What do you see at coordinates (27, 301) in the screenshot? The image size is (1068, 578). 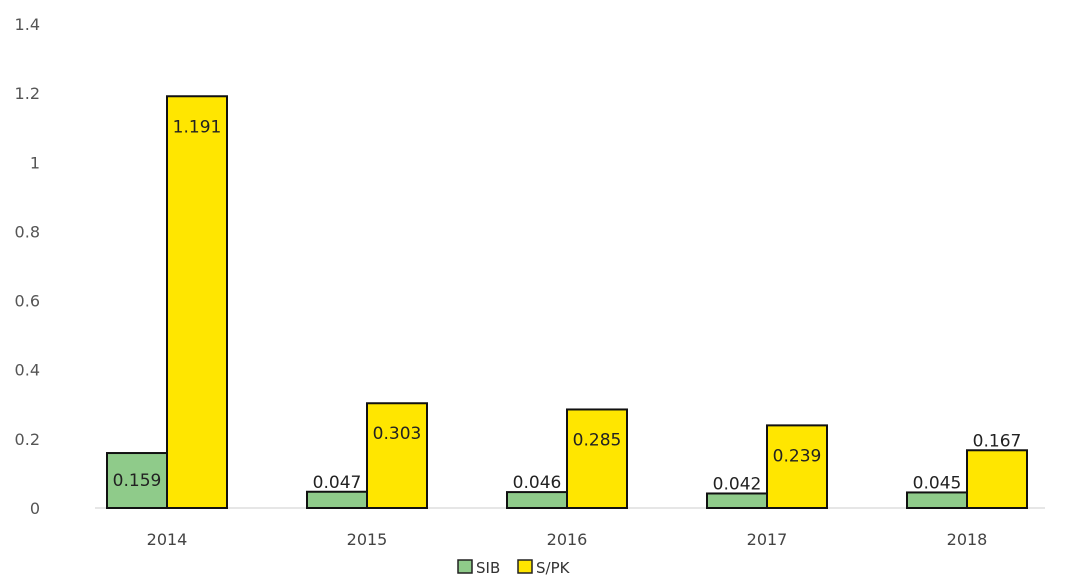 I see `y-tick-label: 0.6` at bounding box center [27, 301].